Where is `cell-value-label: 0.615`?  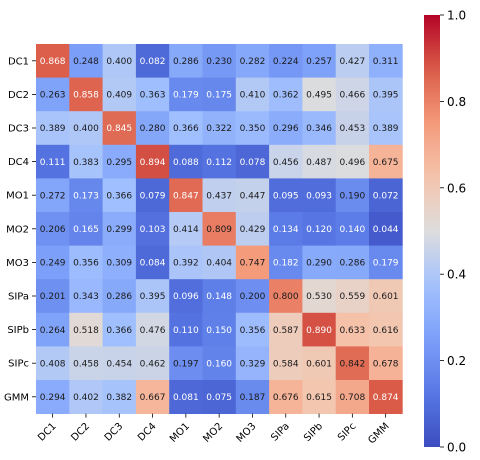
cell-value-label: 0.615 is located at coordinates (319, 398).